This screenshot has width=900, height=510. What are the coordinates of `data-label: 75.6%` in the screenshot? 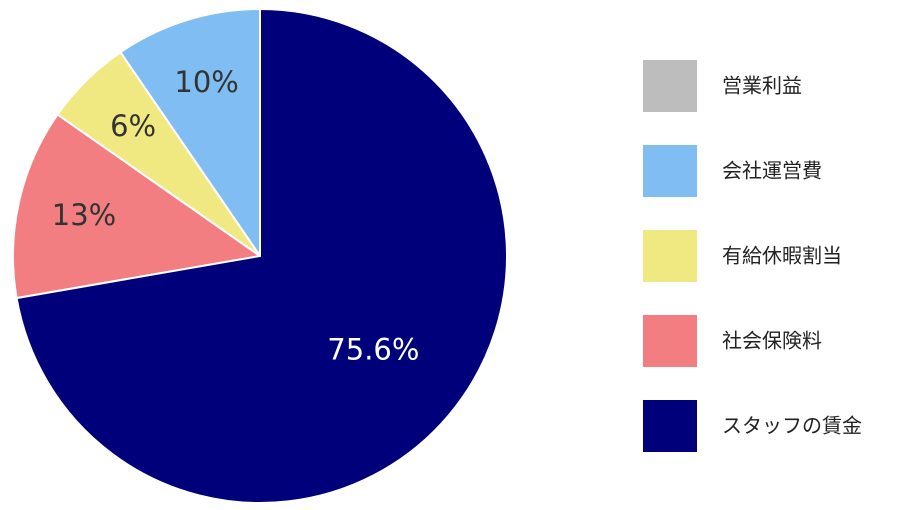 It's located at (373, 349).